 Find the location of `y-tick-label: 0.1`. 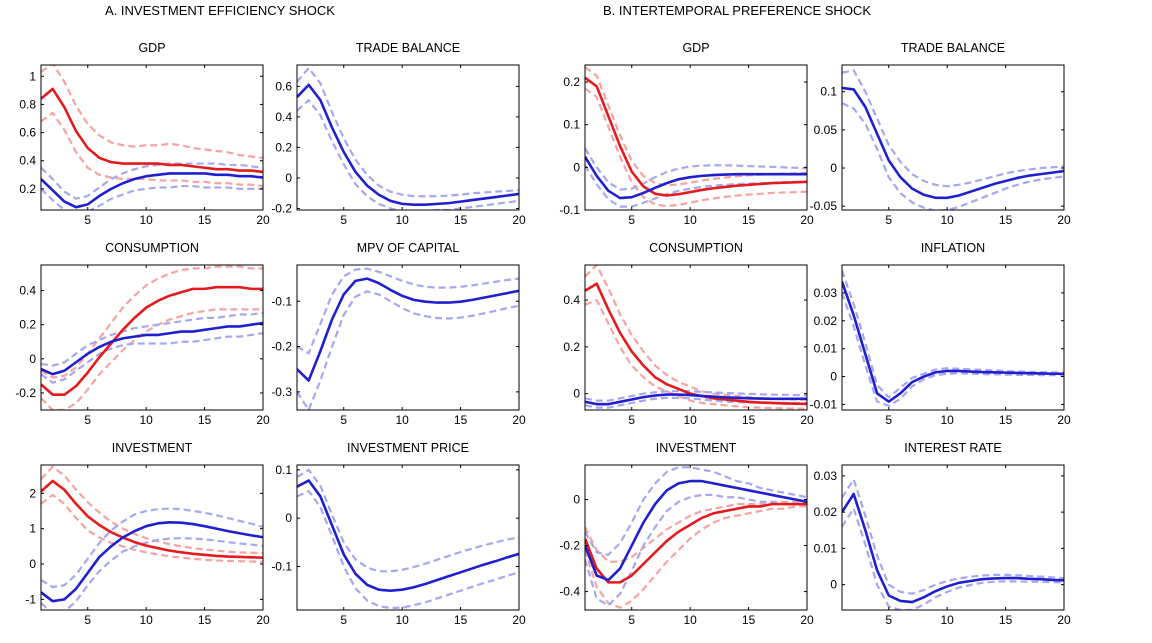

y-tick-label: 0.1 is located at coordinates (283, 470).